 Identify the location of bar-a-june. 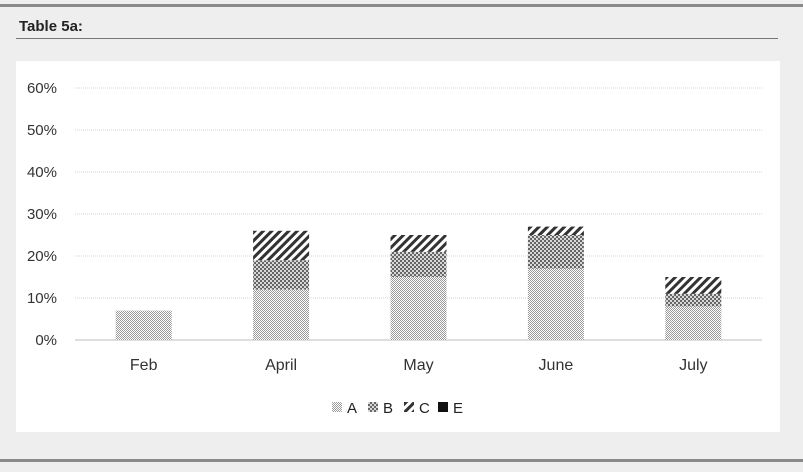
(555, 304).